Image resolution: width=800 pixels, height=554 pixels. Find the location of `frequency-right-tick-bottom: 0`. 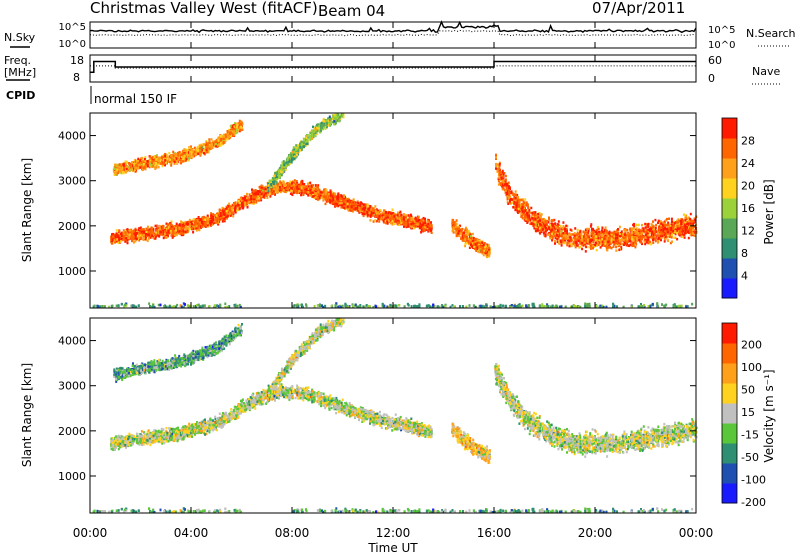

frequency-right-tick-bottom: 0 is located at coordinates (711, 78).